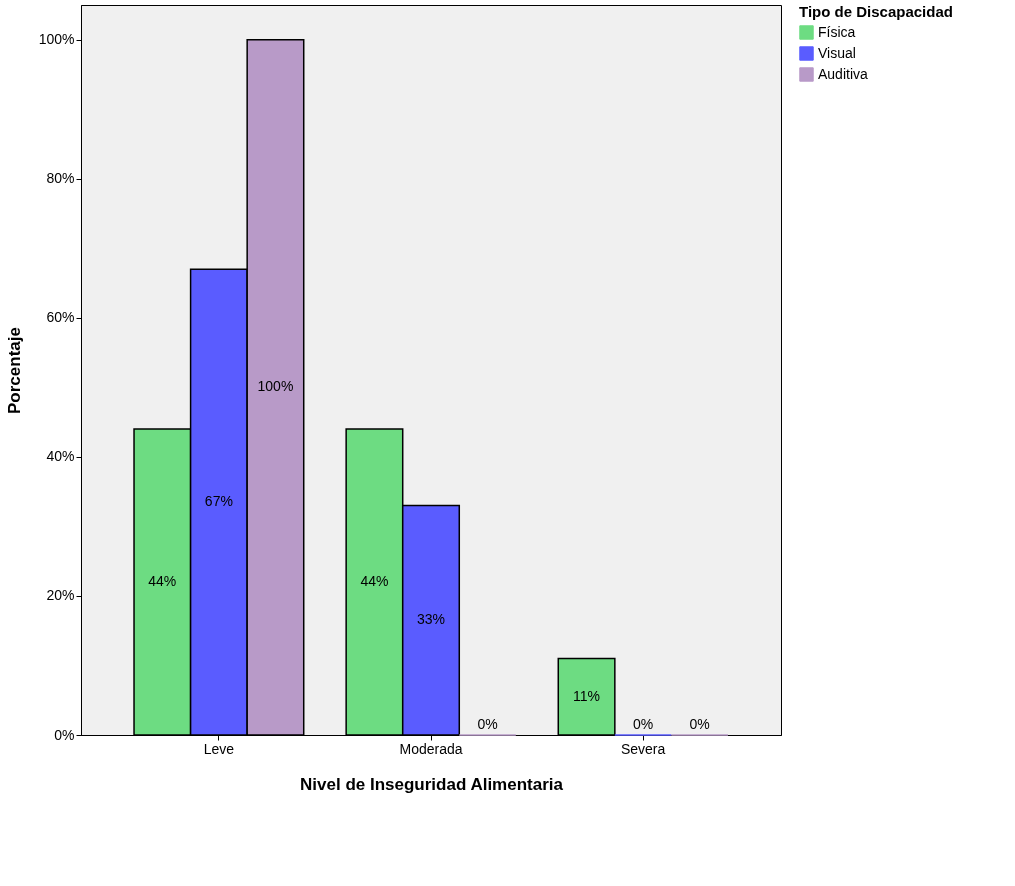 This screenshot has width=1015, height=886. What do you see at coordinates (64, 734) in the screenshot?
I see `y-tick-label: 0%` at bounding box center [64, 734].